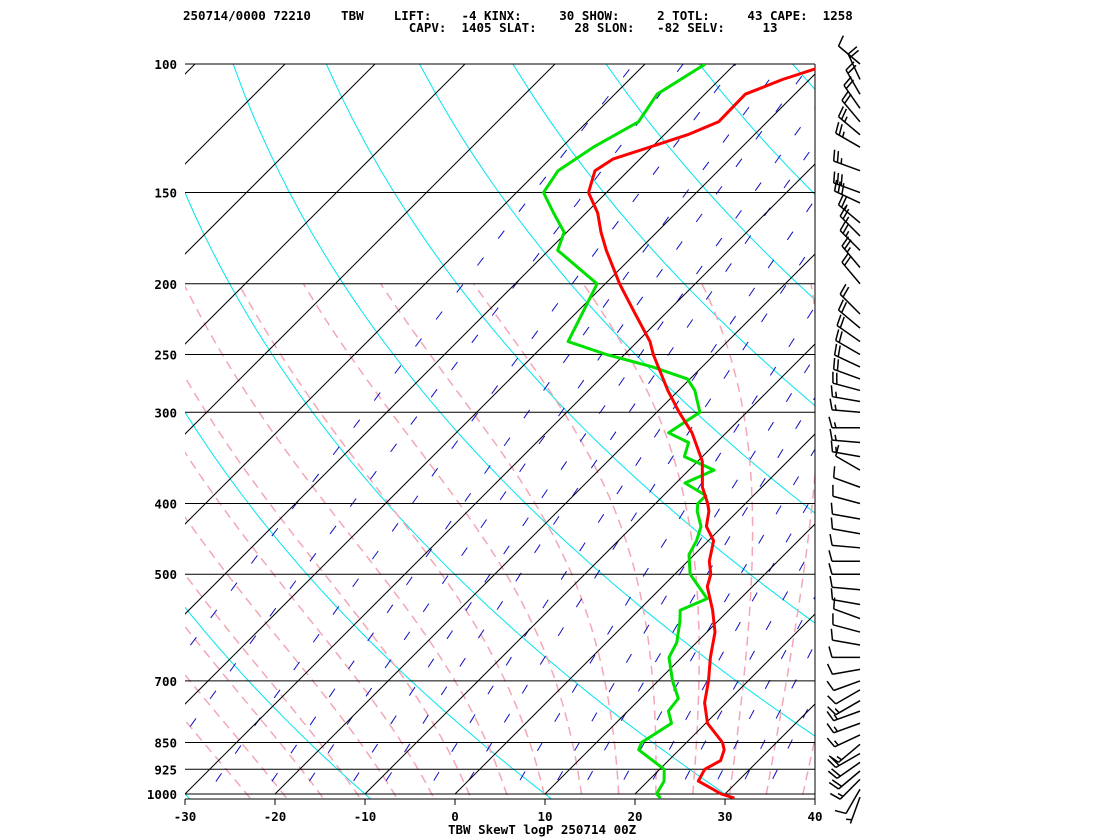 This screenshot has height=840, width=1120. Describe the element at coordinates (275, 816) in the screenshot. I see `temperature-tick-label: -20` at that location.